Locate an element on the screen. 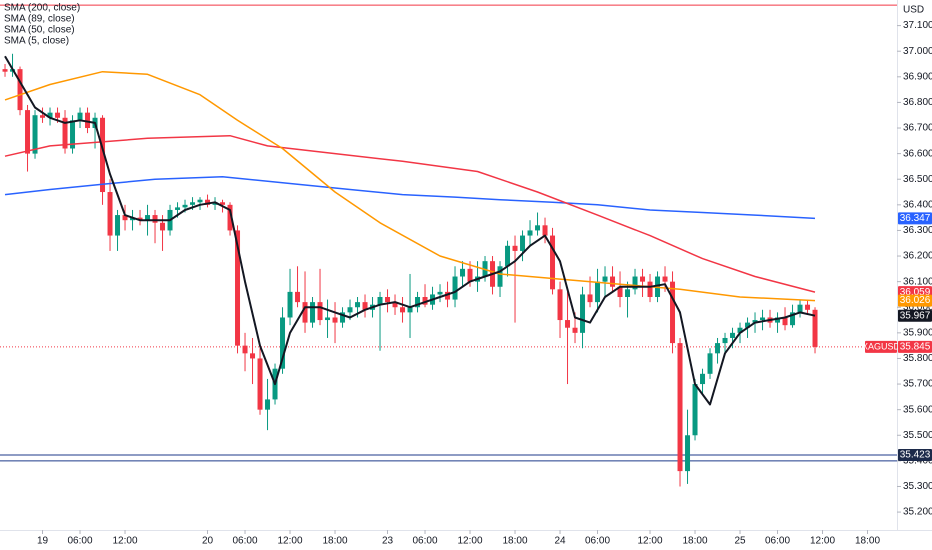 Image resolution: width=932 pixels, height=550 pixels. y-tick-label: 36.500 is located at coordinates (917, 179).